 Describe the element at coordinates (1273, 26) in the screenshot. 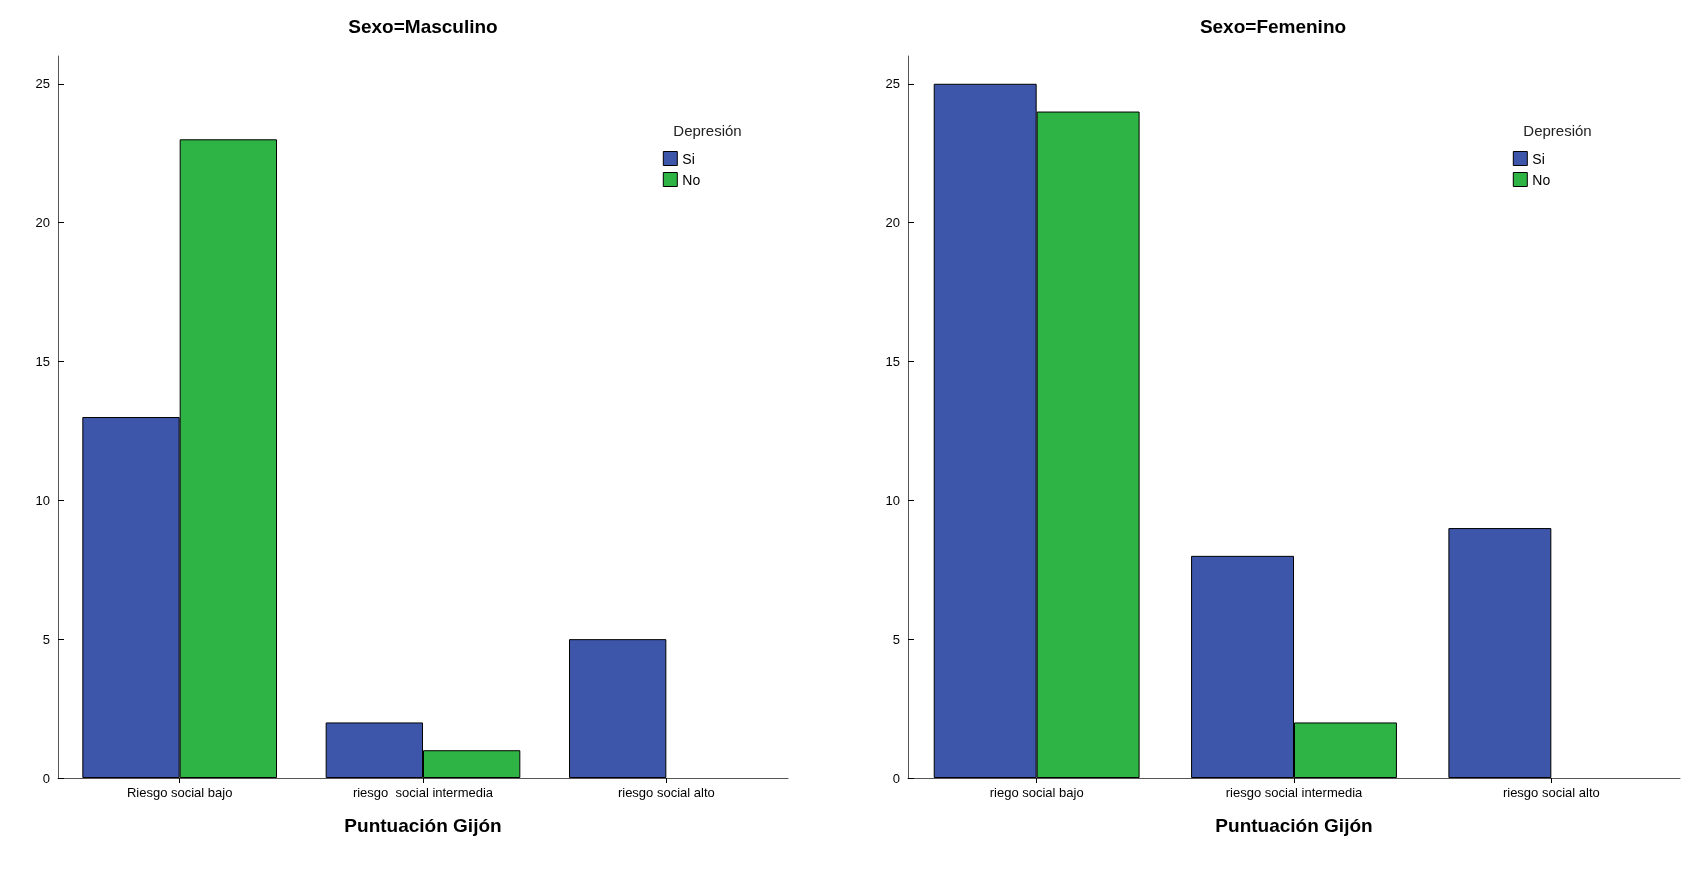

I see `chart-title: Sexo=Femenino` at that location.